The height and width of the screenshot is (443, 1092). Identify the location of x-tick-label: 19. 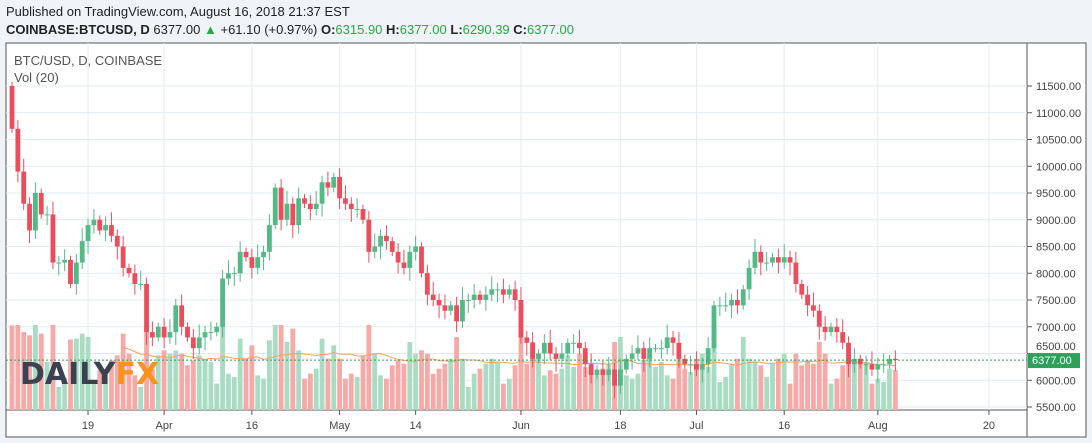
(88, 426).